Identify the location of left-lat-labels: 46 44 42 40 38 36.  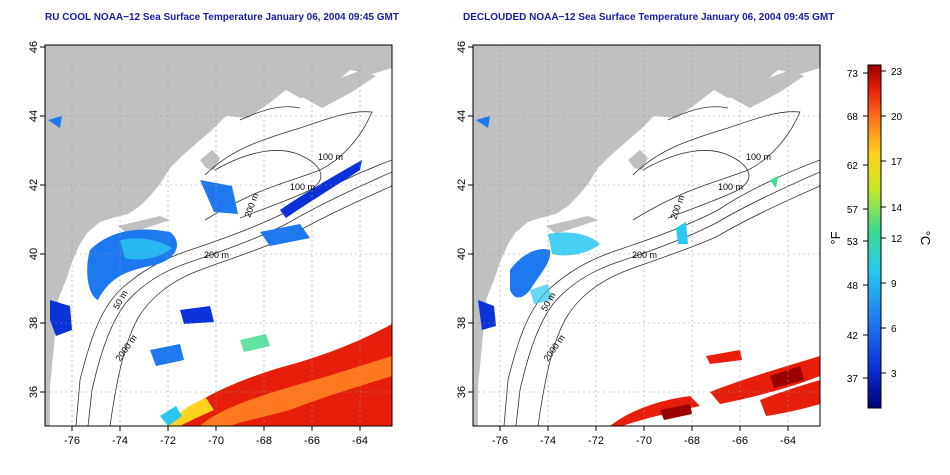
(34, 219).